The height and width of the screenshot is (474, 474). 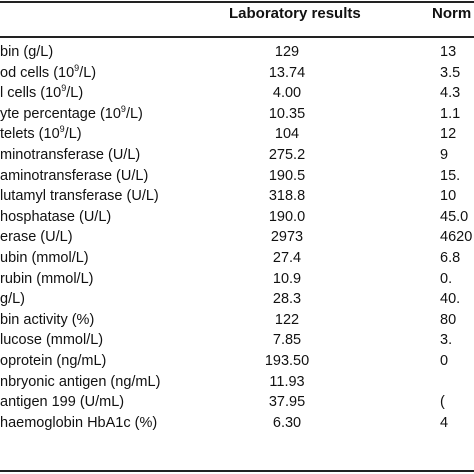 I want to click on table-row: lutamyl transferase (U/L) 318.8 10, so click(x=237, y=196).